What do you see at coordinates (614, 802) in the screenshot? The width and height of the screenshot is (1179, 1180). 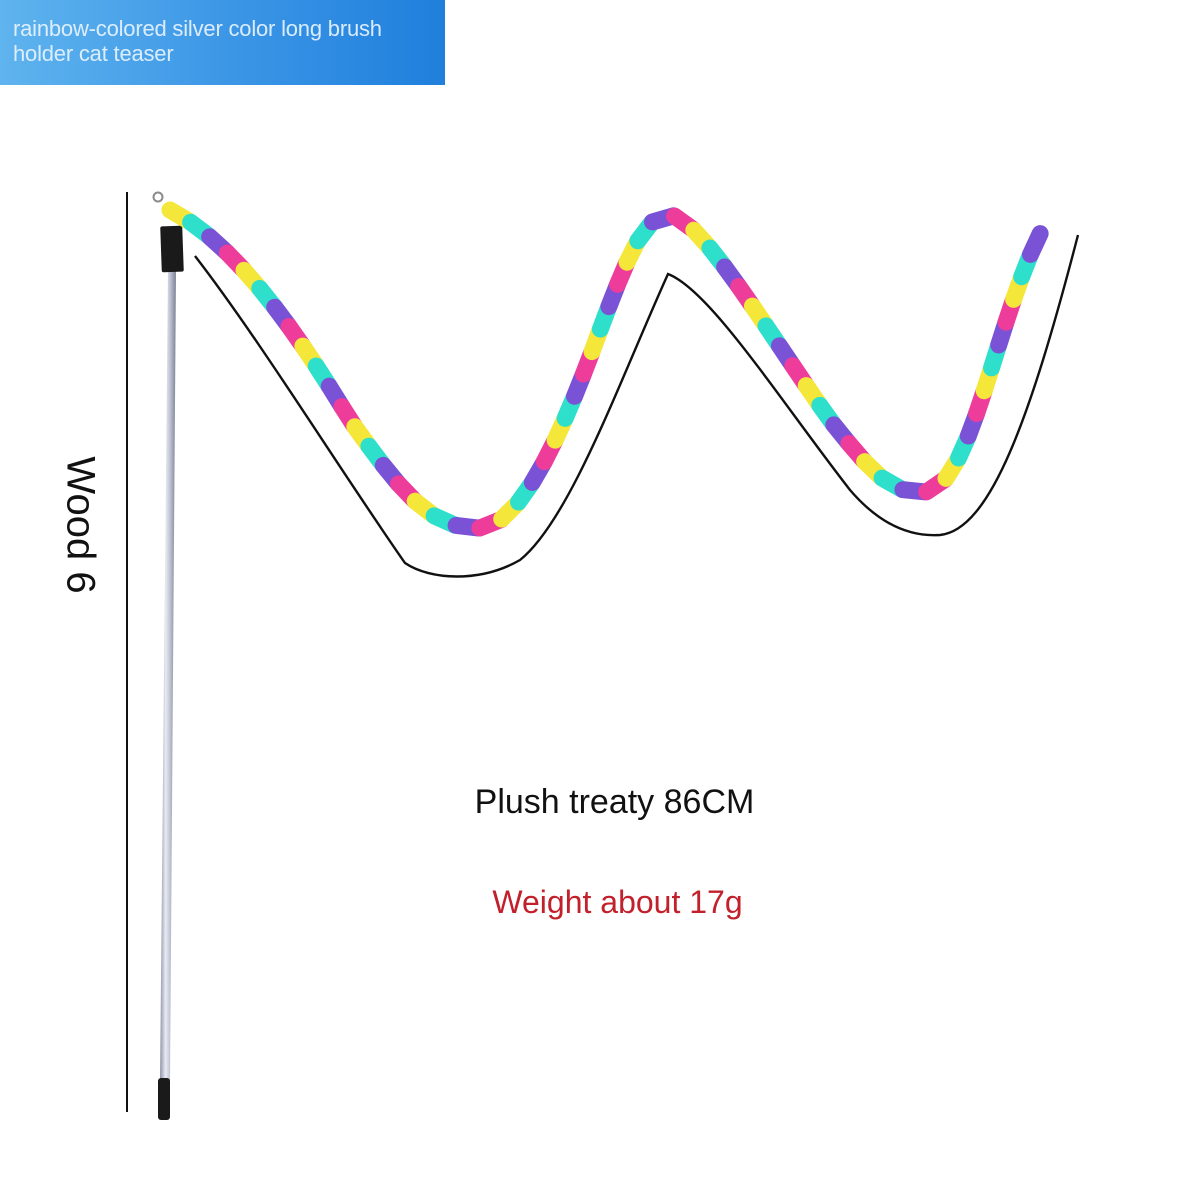 I see `length-label: Plush treaty 86CM` at bounding box center [614, 802].